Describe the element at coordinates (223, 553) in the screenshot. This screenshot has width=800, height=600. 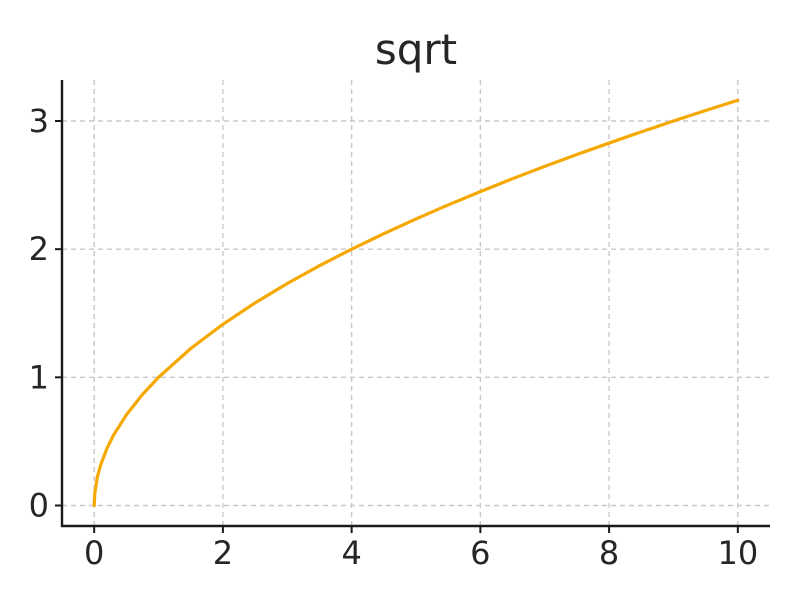
I see `x-tick-label: 2` at that location.